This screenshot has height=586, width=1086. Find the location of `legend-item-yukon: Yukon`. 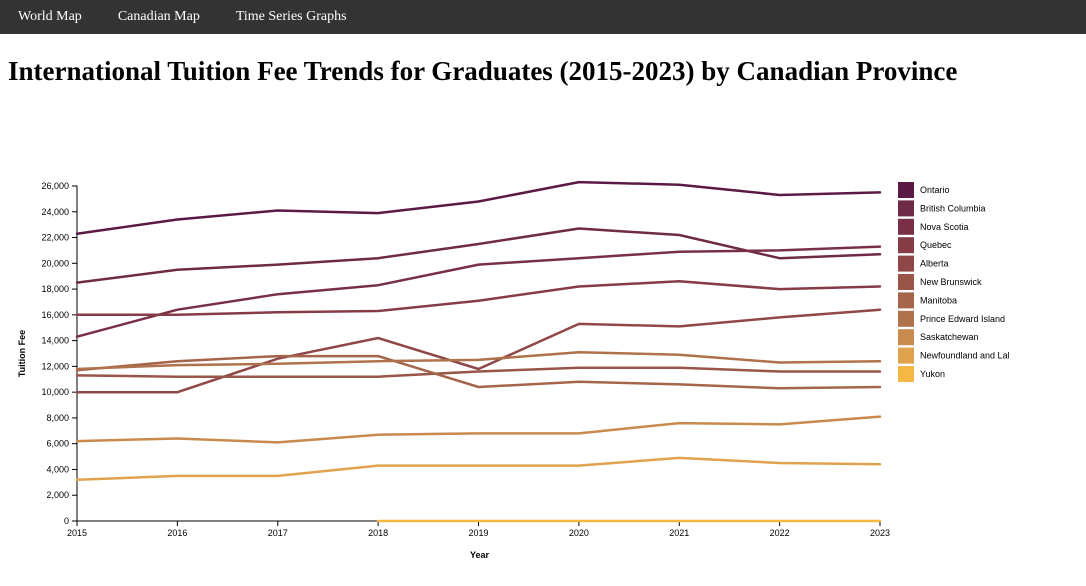

legend-item-yukon: Yukon is located at coordinates (921, 374).